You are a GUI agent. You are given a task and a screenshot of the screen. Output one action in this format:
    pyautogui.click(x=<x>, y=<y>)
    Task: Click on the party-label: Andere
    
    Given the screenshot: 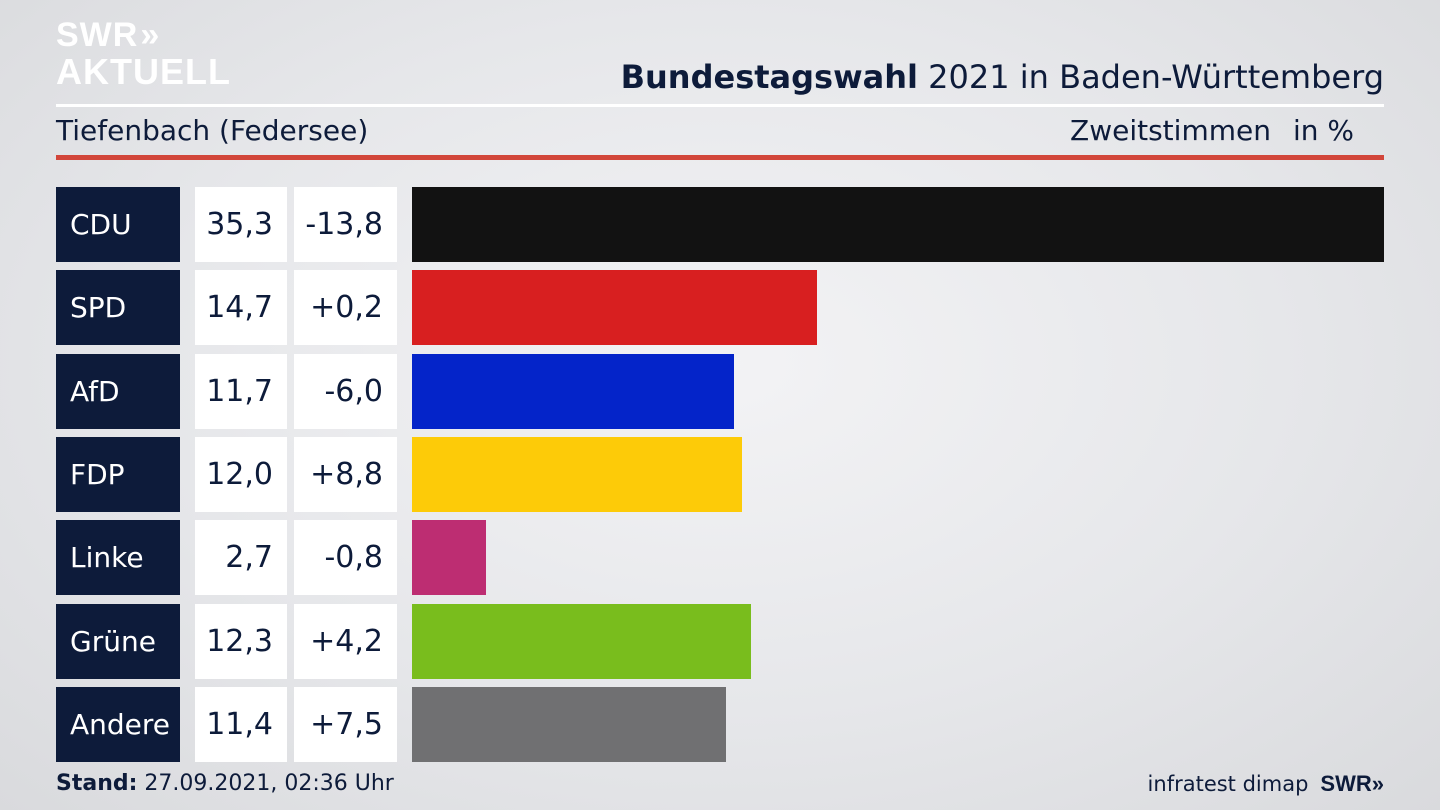 What is the action you would take?
    pyautogui.click(x=118, y=724)
    